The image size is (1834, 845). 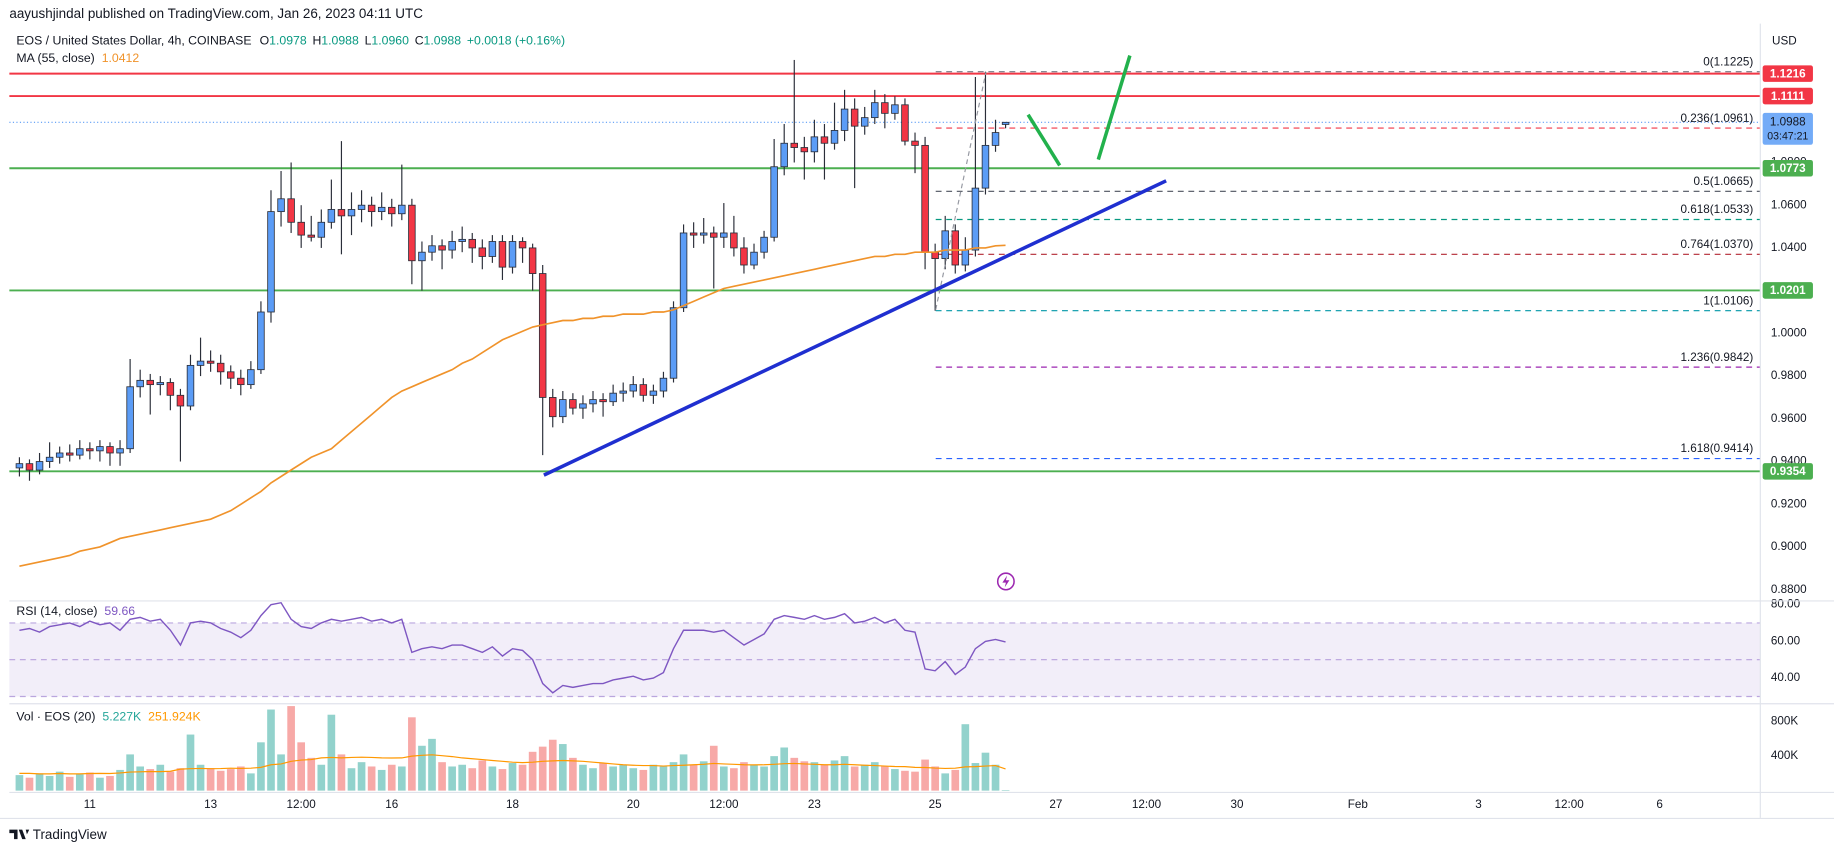 I want to click on volume-ma-value: 251.924K, so click(x=174, y=717).